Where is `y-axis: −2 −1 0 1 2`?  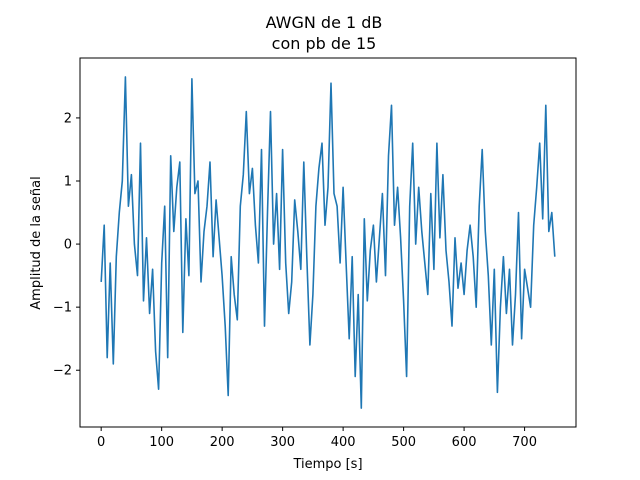 y-axis: −2 −1 0 1 2 is located at coordinates (66, 245).